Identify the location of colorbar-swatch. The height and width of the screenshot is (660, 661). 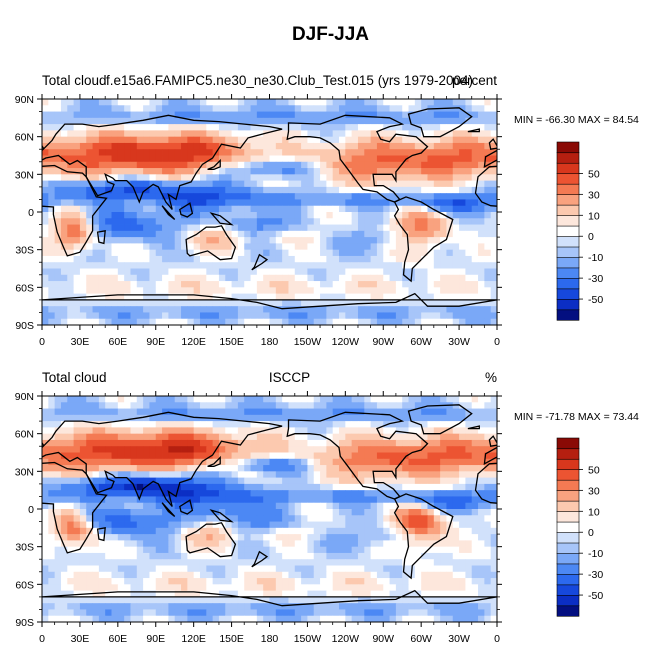
(568, 231).